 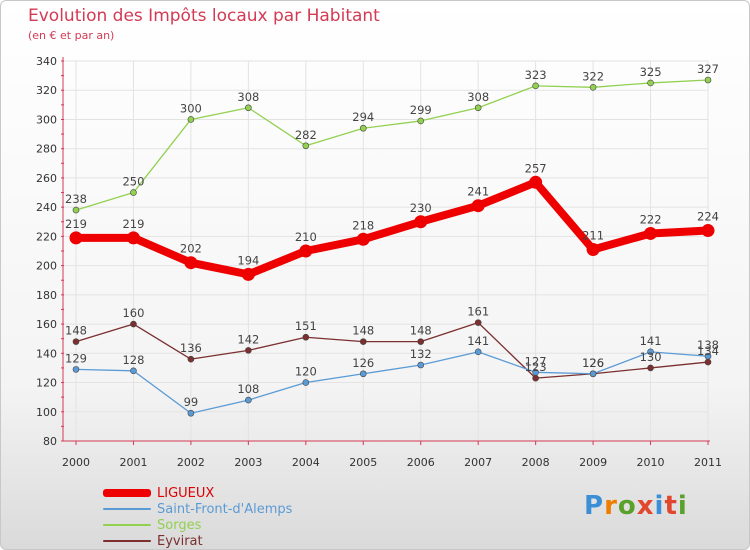 I want to click on data-label: 138, so click(x=708, y=345).